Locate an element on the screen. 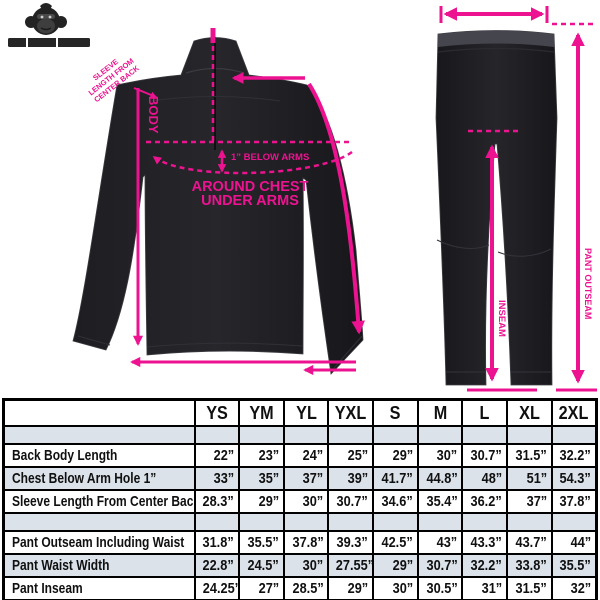 Image resolution: width=600 pixels, height=600 pixels. column-header: YM is located at coordinates (261, 412).